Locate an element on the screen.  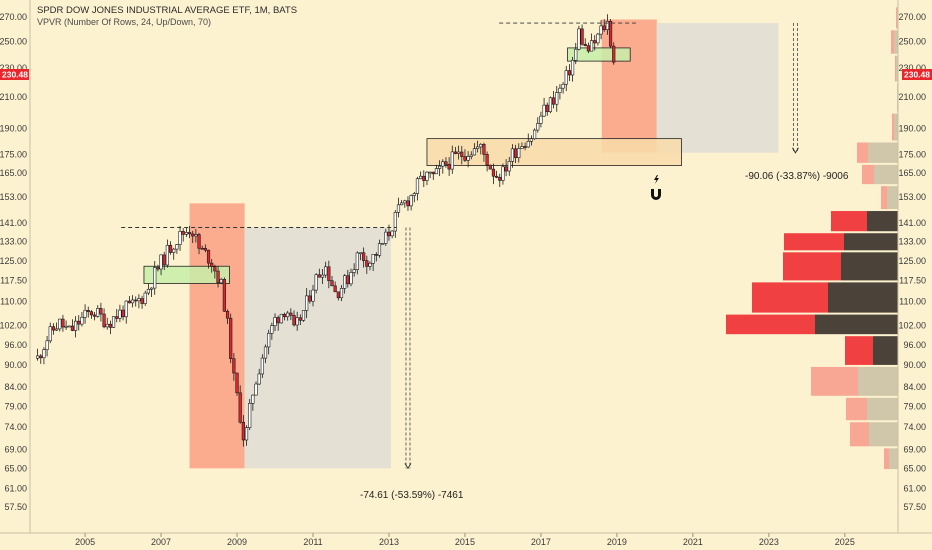
x-tick-label: 2025 is located at coordinates (845, 542).